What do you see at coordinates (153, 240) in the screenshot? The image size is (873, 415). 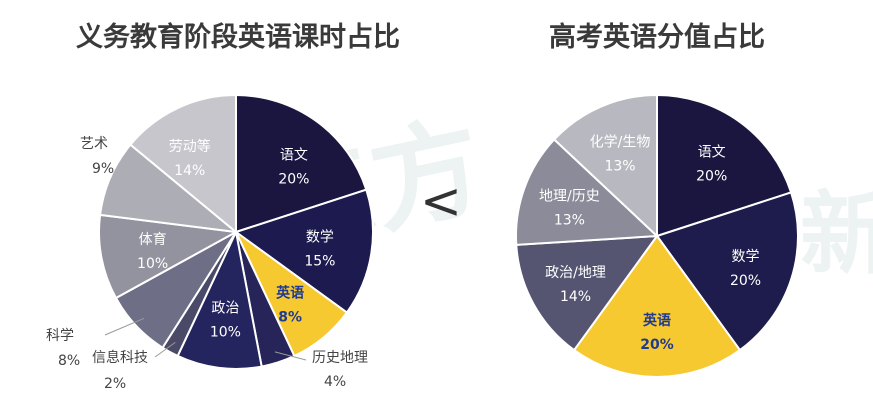 I see `slice-category-label: 体育` at bounding box center [153, 240].